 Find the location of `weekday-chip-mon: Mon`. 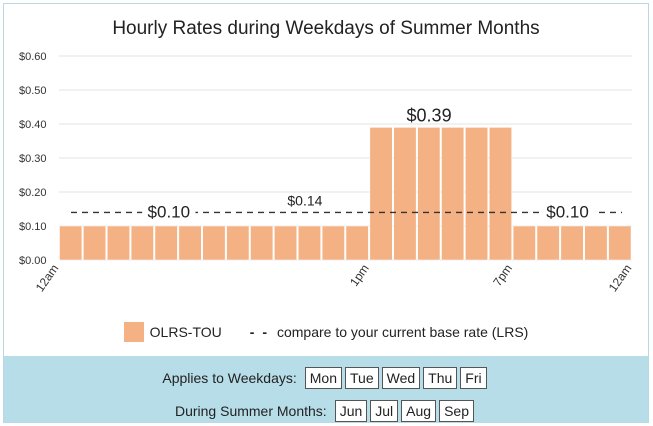

weekday-chip-mon: Mon is located at coordinates (323, 378).